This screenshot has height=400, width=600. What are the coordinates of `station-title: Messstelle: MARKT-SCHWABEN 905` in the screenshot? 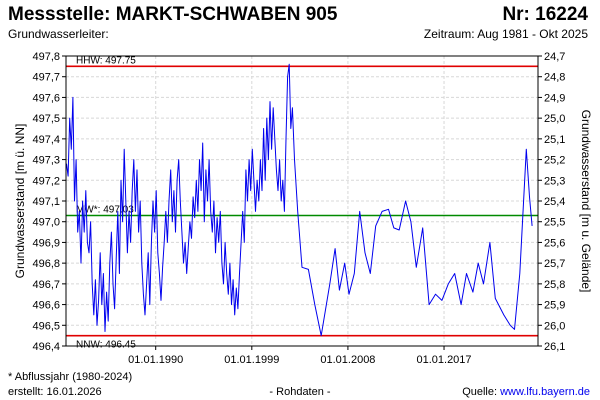 It's located at (173, 14).